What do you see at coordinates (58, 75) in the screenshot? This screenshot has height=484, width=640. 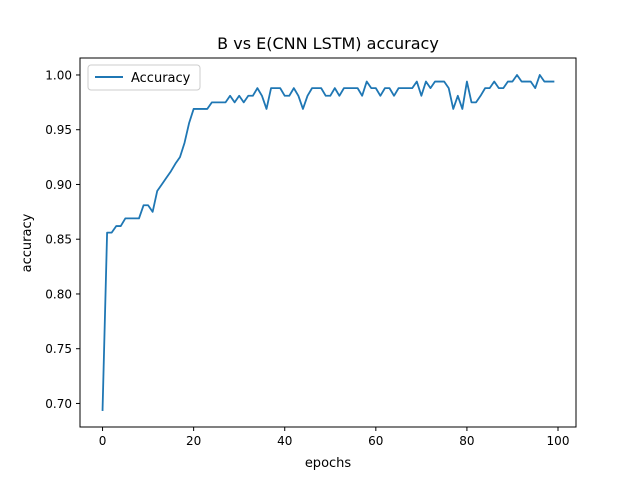 I see `y-tick-label: 1.00` at bounding box center [58, 75].